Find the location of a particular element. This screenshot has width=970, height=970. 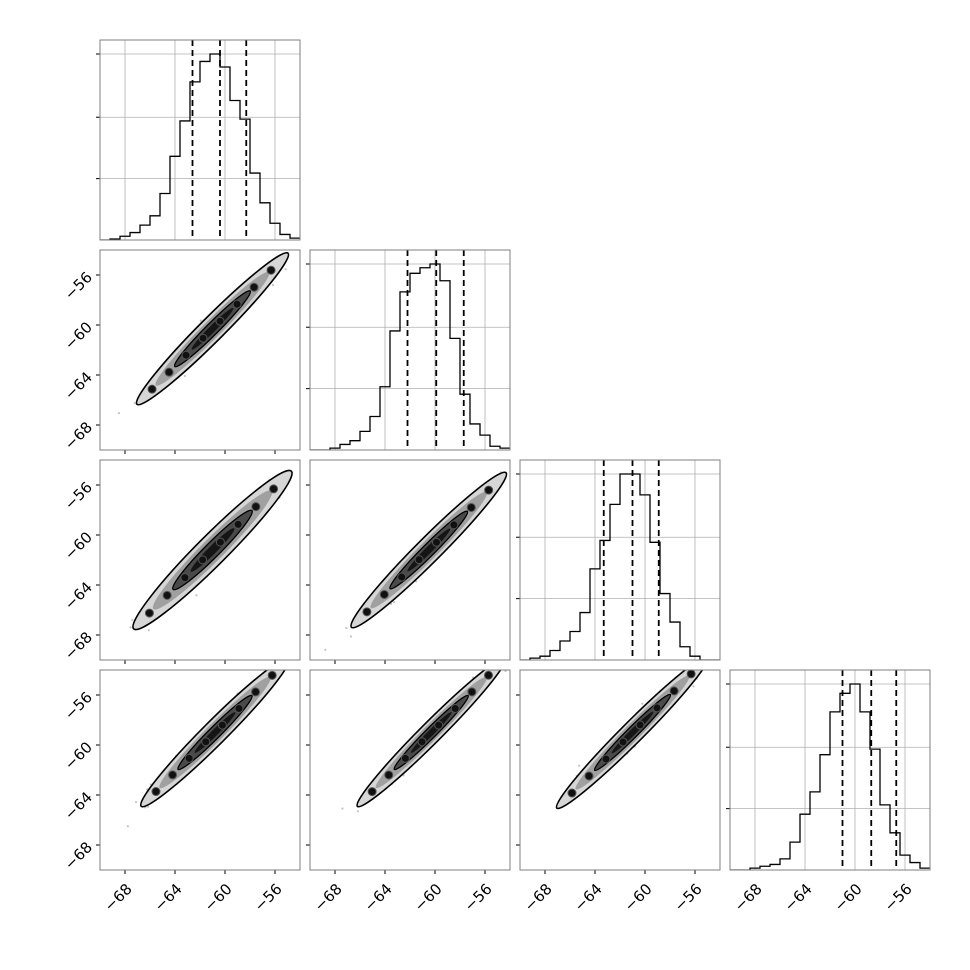

y-tick-label: −68 is located at coordinates (78, 645).